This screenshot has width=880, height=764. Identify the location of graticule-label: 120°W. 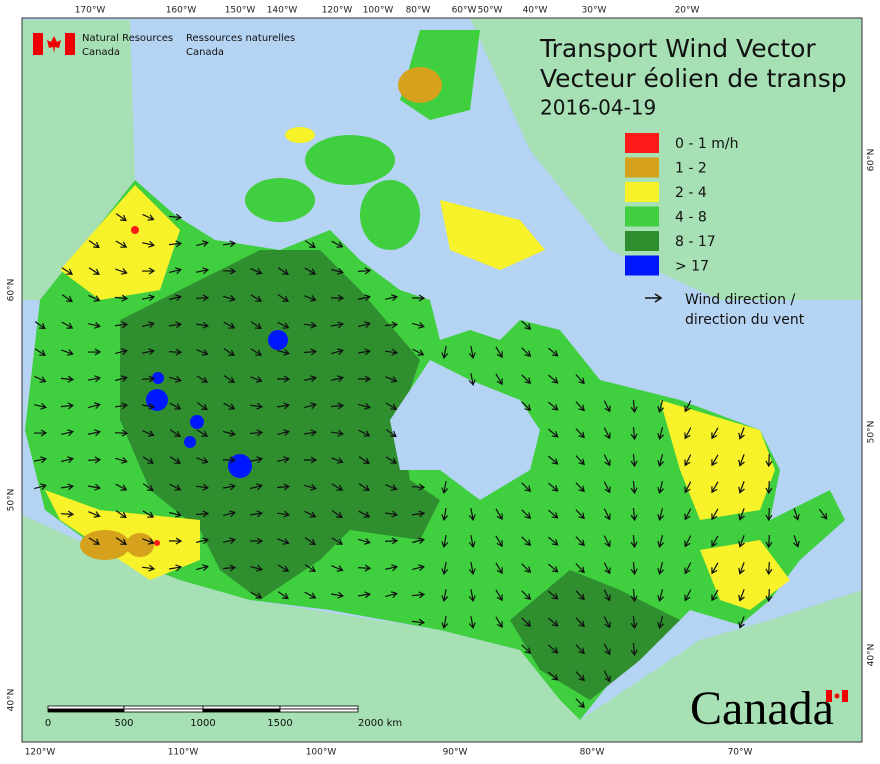
(40, 753).